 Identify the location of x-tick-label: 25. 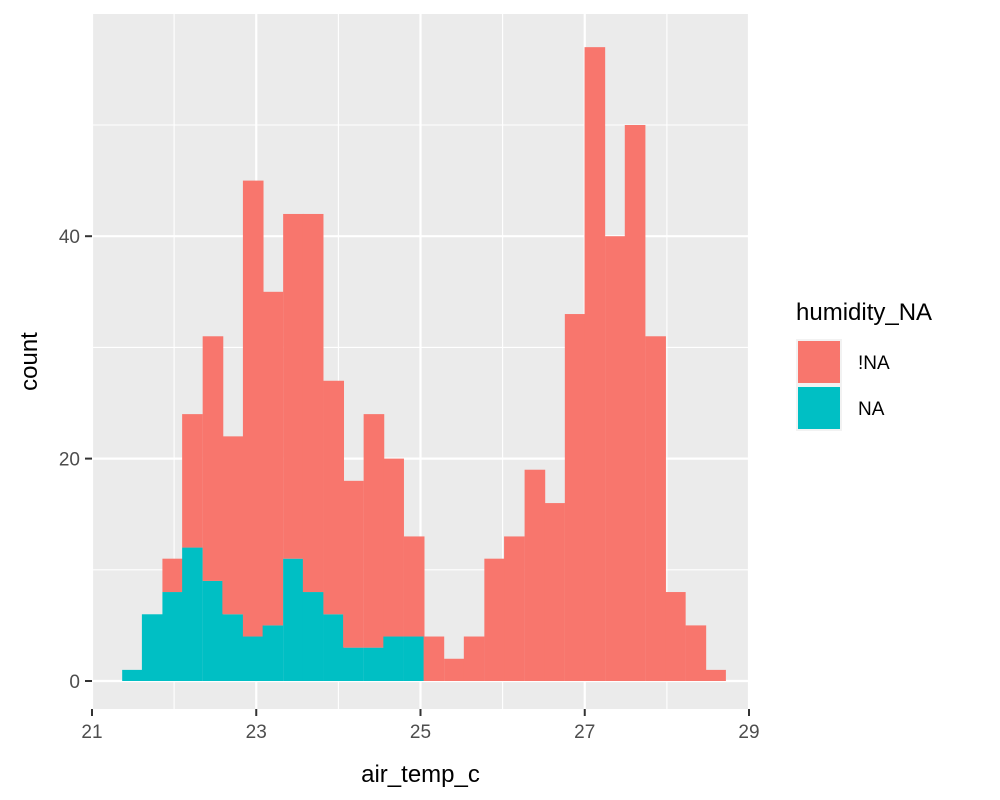
(420, 732).